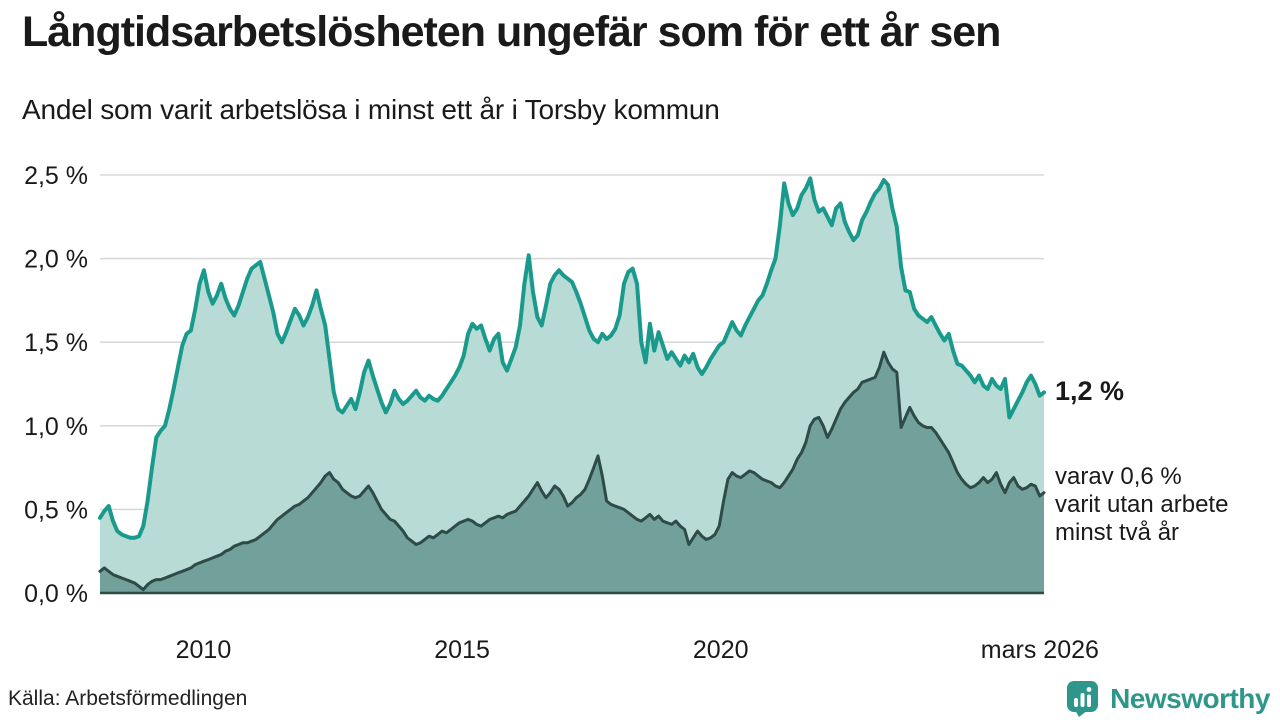 The image size is (1280, 720). What do you see at coordinates (56, 510) in the screenshot?
I see `y-tick-label: 0,5 %` at bounding box center [56, 510].